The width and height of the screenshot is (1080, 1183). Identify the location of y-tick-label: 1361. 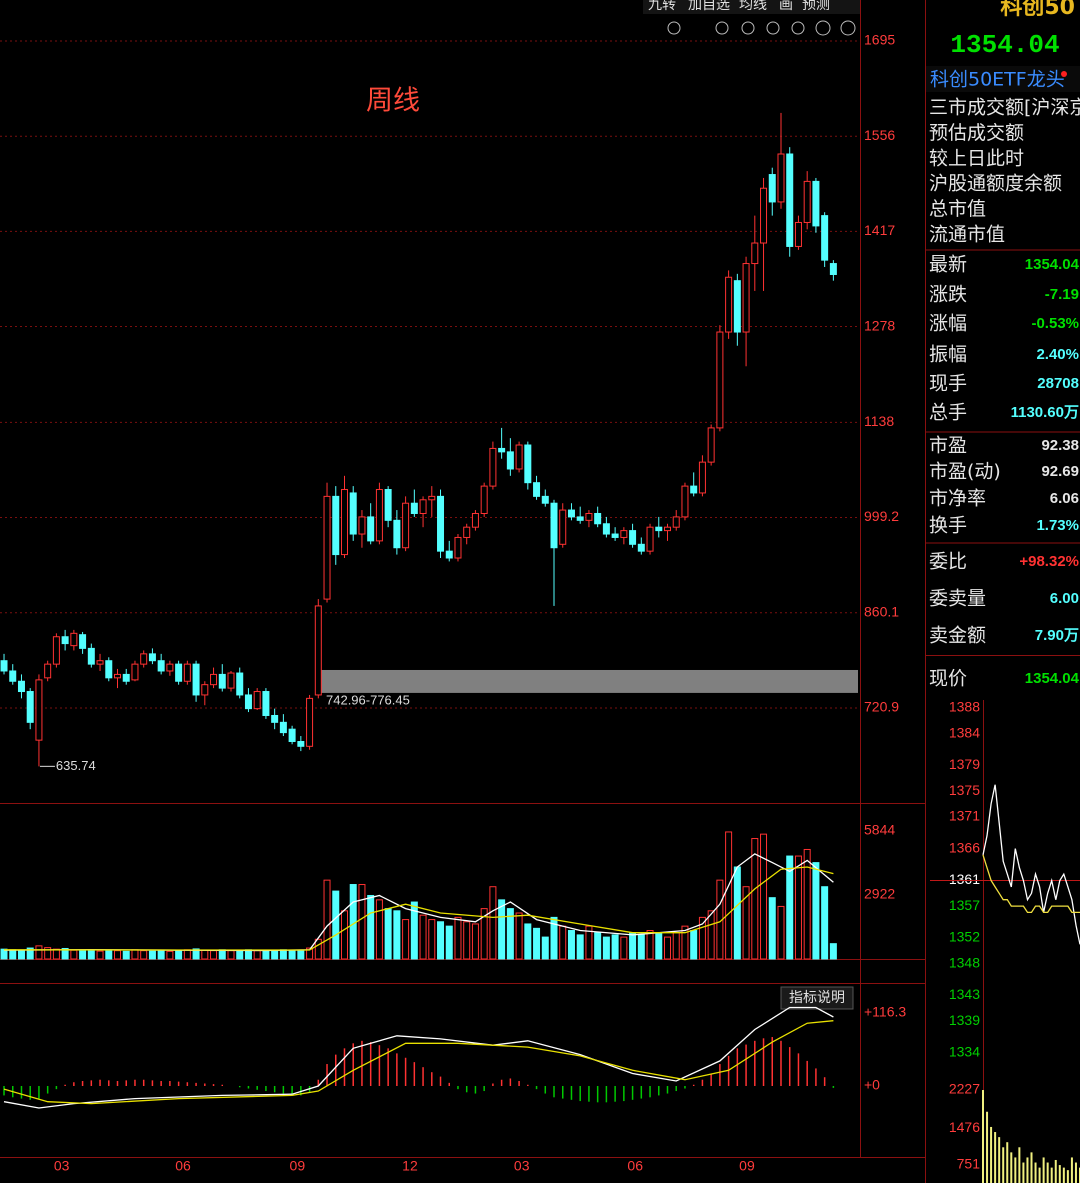
(964, 879).